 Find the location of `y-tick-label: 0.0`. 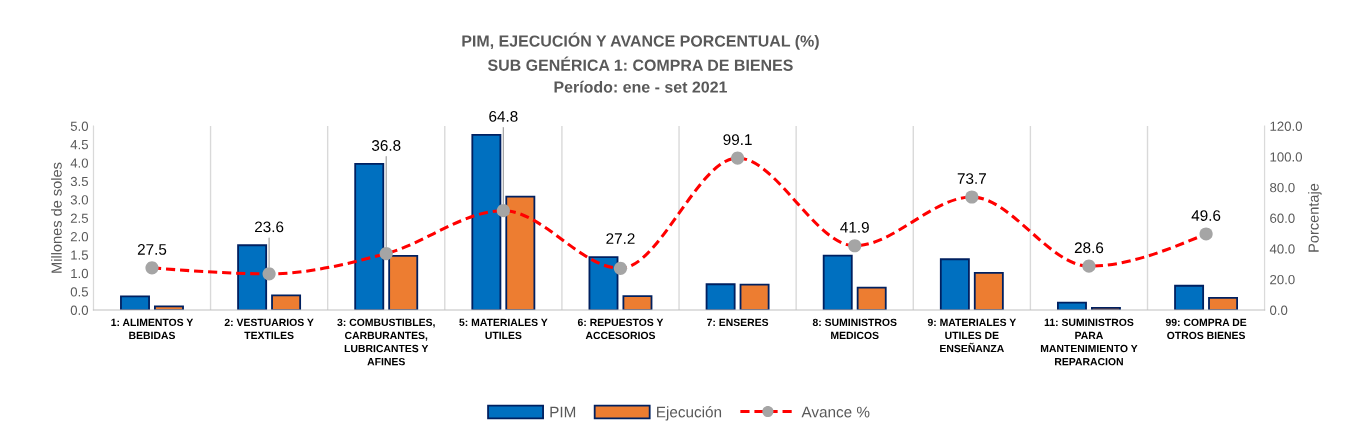

y-tick-label: 0.0 is located at coordinates (79, 310).